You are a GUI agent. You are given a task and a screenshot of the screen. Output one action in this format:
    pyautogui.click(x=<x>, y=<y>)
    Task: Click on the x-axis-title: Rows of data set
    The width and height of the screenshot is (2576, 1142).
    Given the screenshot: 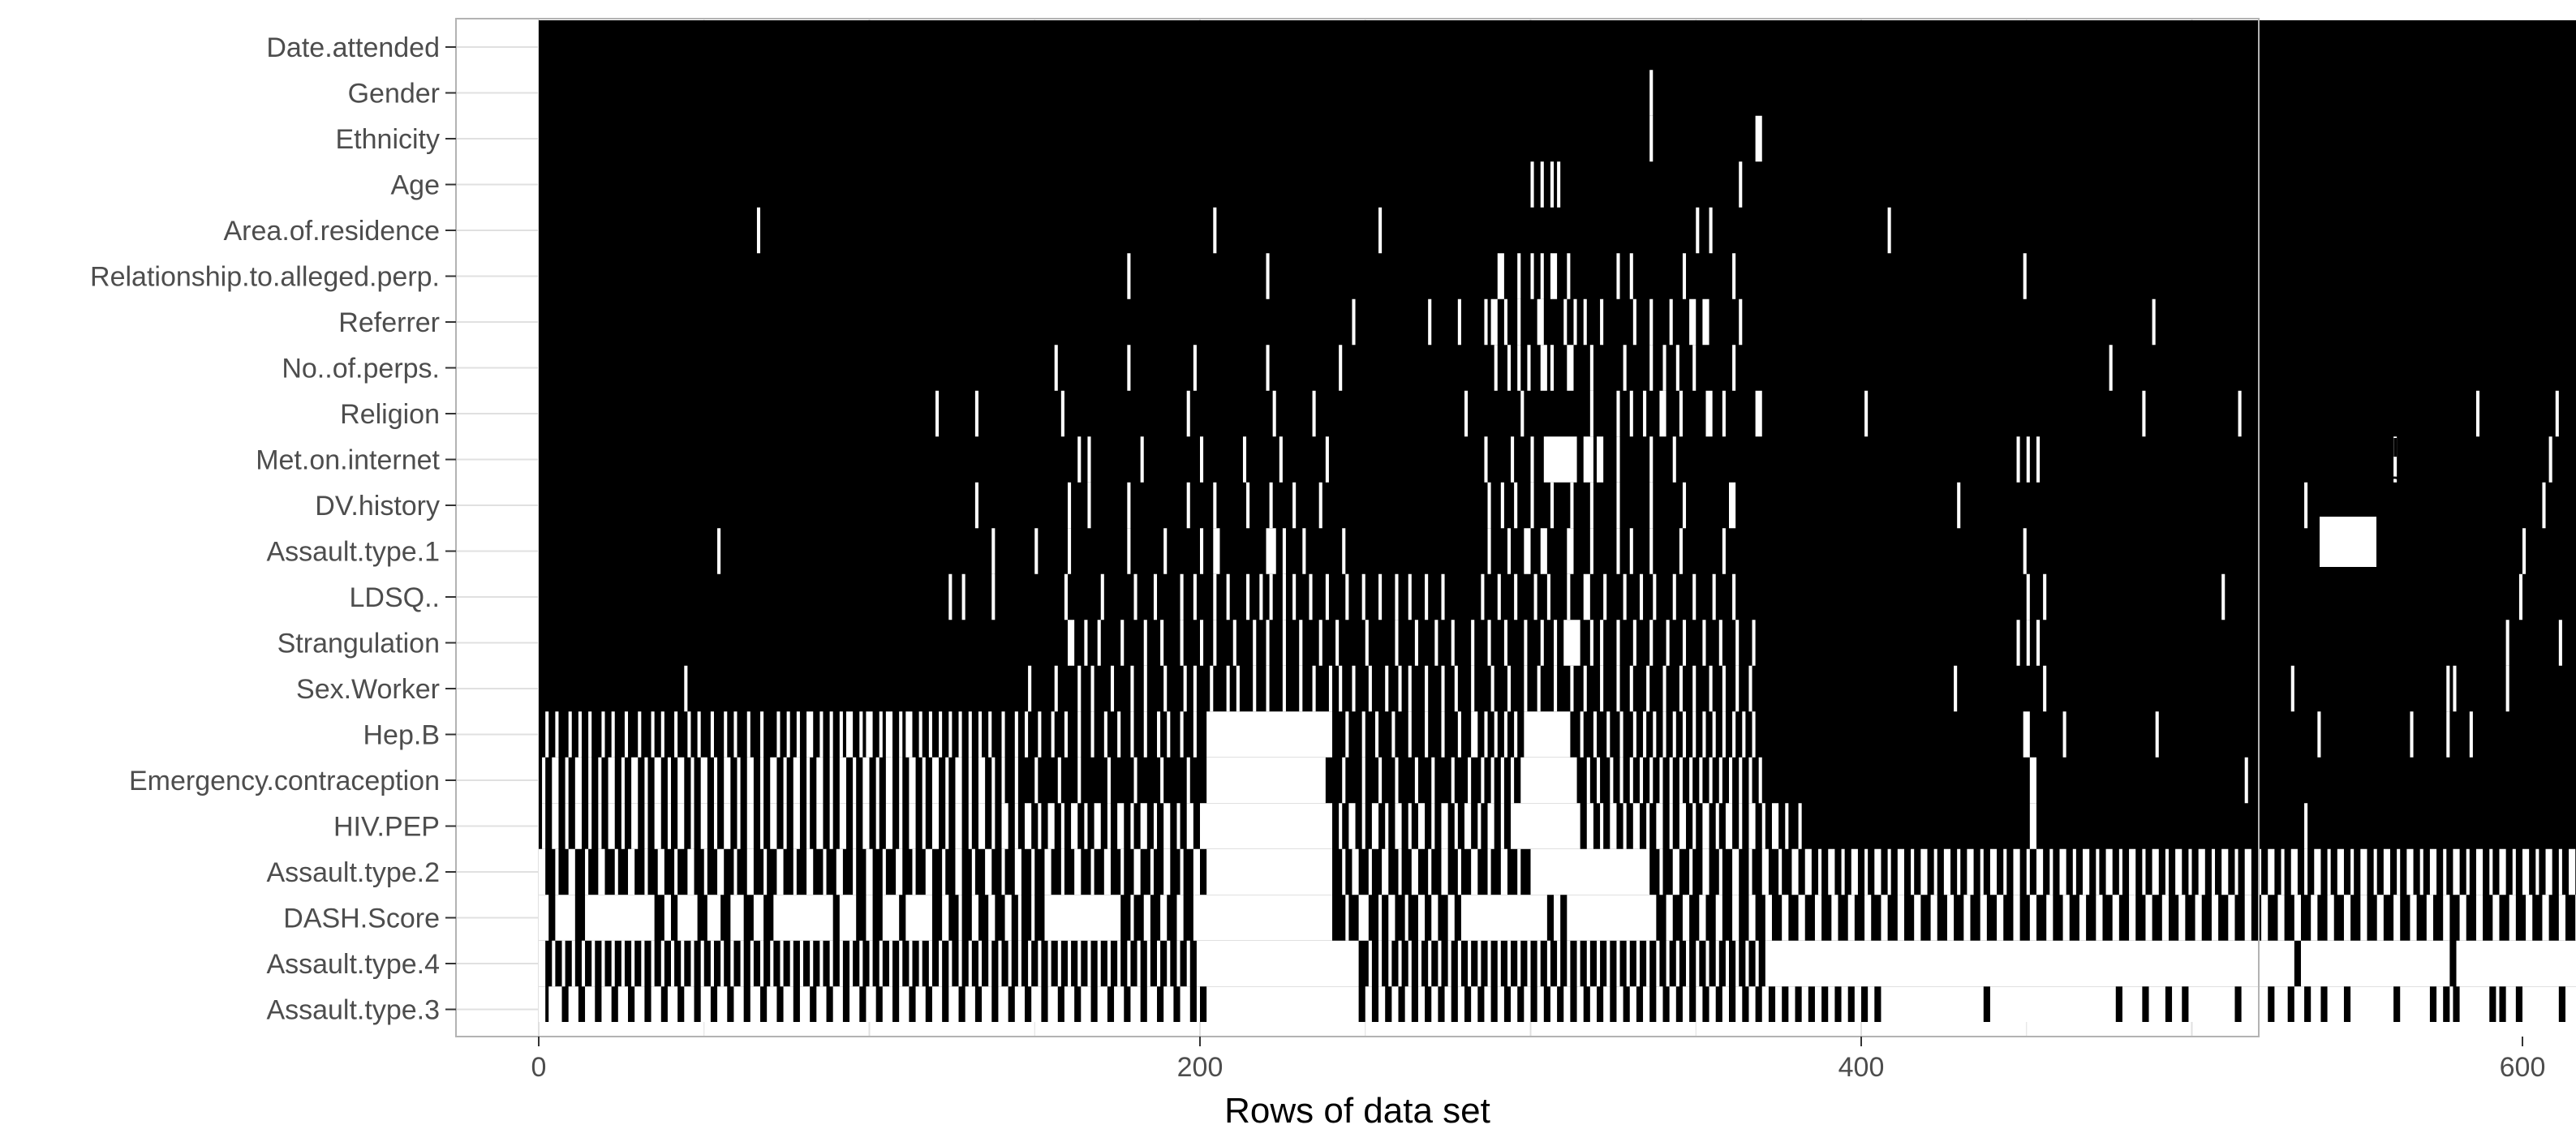 What is the action you would take?
    pyautogui.click(x=1357, y=1111)
    